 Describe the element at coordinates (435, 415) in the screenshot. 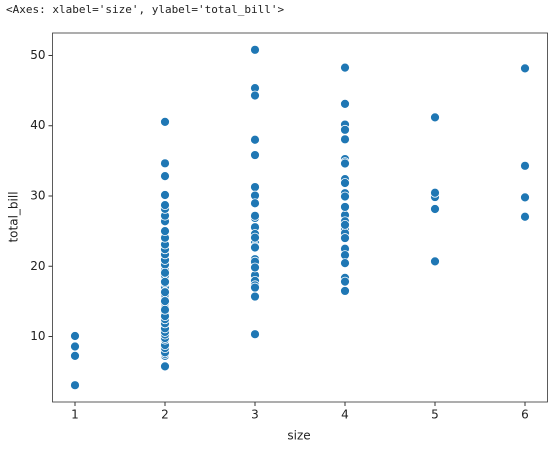

I see `x-tick-label: 5` at that location.